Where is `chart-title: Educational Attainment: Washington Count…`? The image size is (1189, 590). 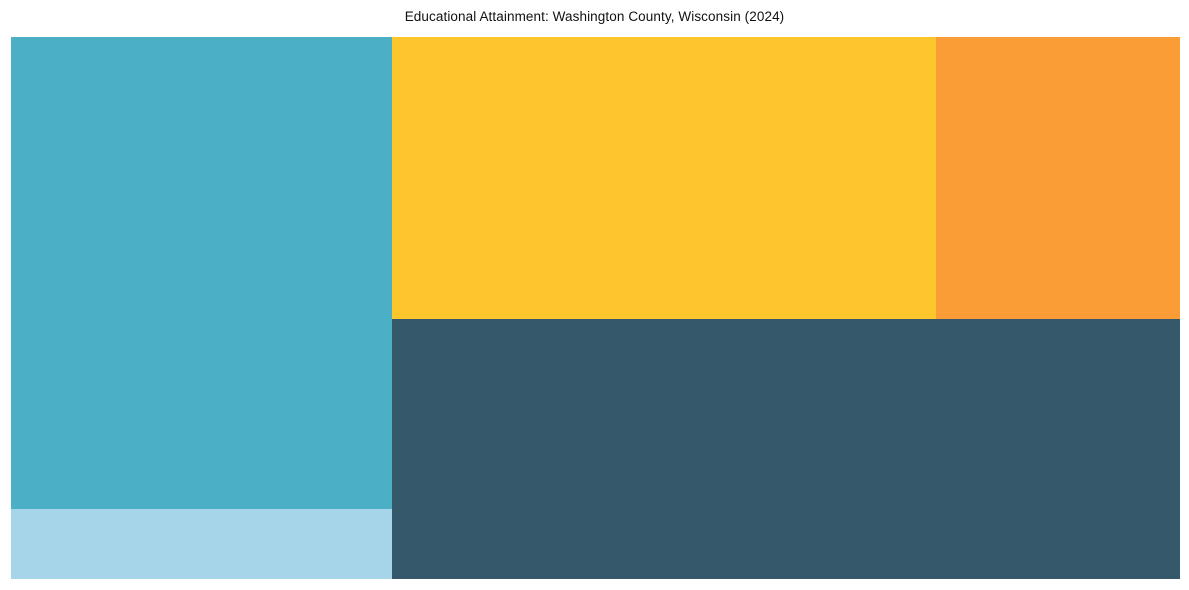 chart-title: Educational Attainment: Washington Count… is located at coordinates (594, 16).